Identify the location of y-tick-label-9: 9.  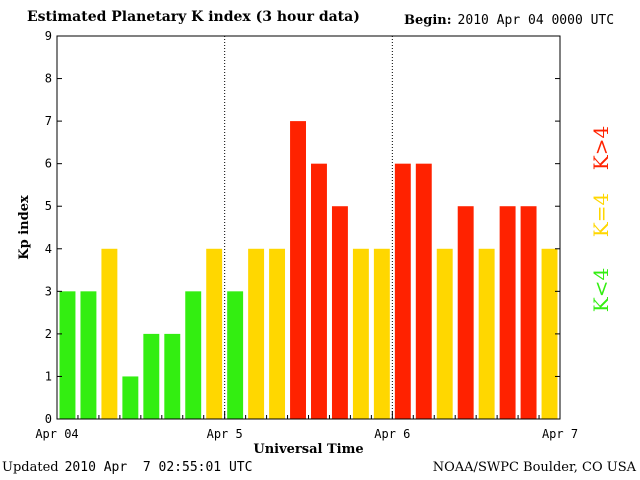
(48, 36).